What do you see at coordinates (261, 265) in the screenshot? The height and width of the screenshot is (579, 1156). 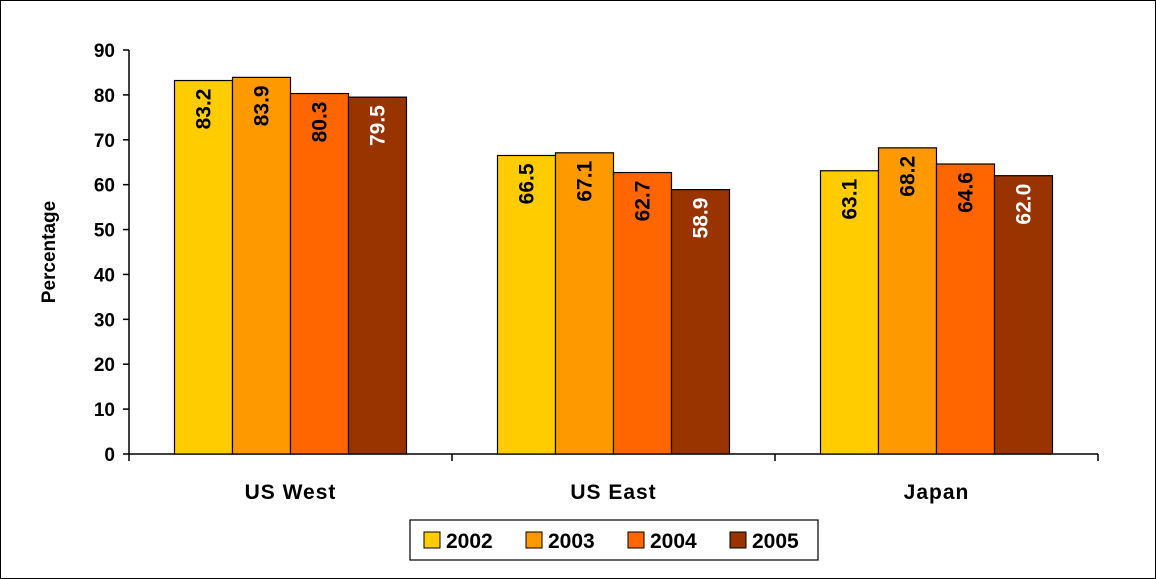 I see `bar-2003-us-west` at bounding box center [261, 265].